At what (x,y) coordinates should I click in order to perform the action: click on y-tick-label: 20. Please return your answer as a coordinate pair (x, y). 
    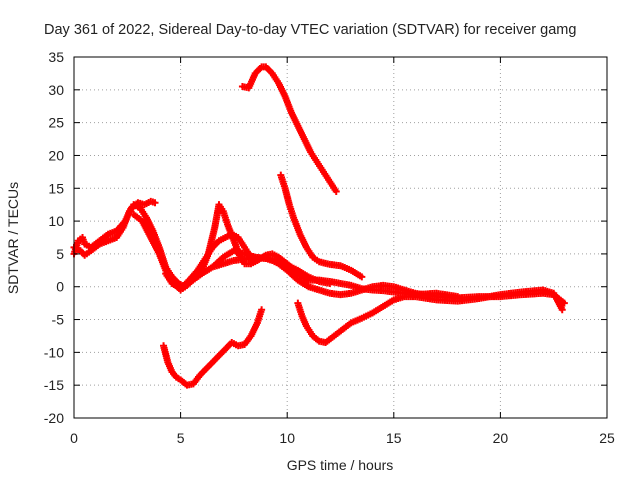
    Looking at the image, I should click on (56, 155).